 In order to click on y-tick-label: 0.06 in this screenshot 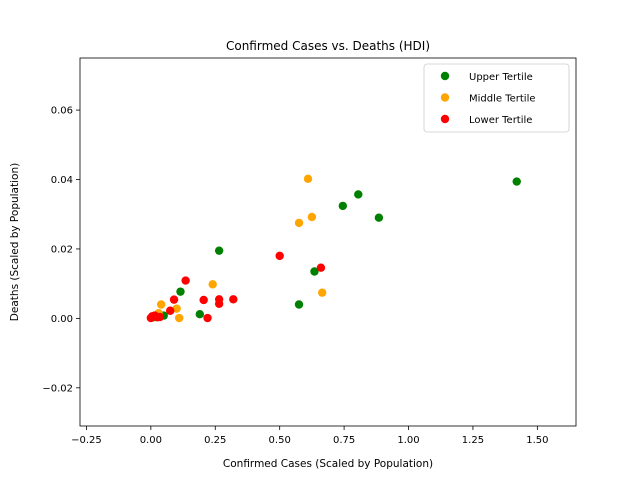, I will do `click(62, 111)`.